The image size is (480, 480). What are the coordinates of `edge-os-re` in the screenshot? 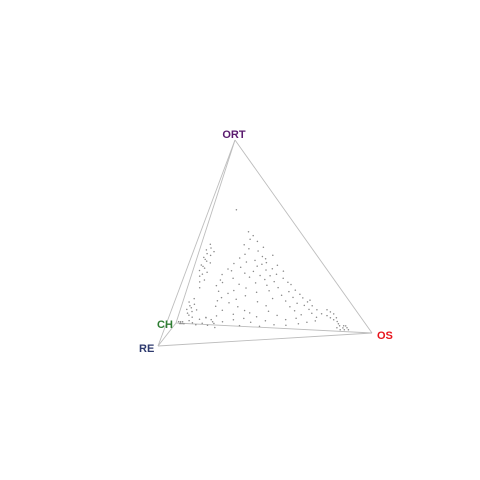 It's located at (265, 339).